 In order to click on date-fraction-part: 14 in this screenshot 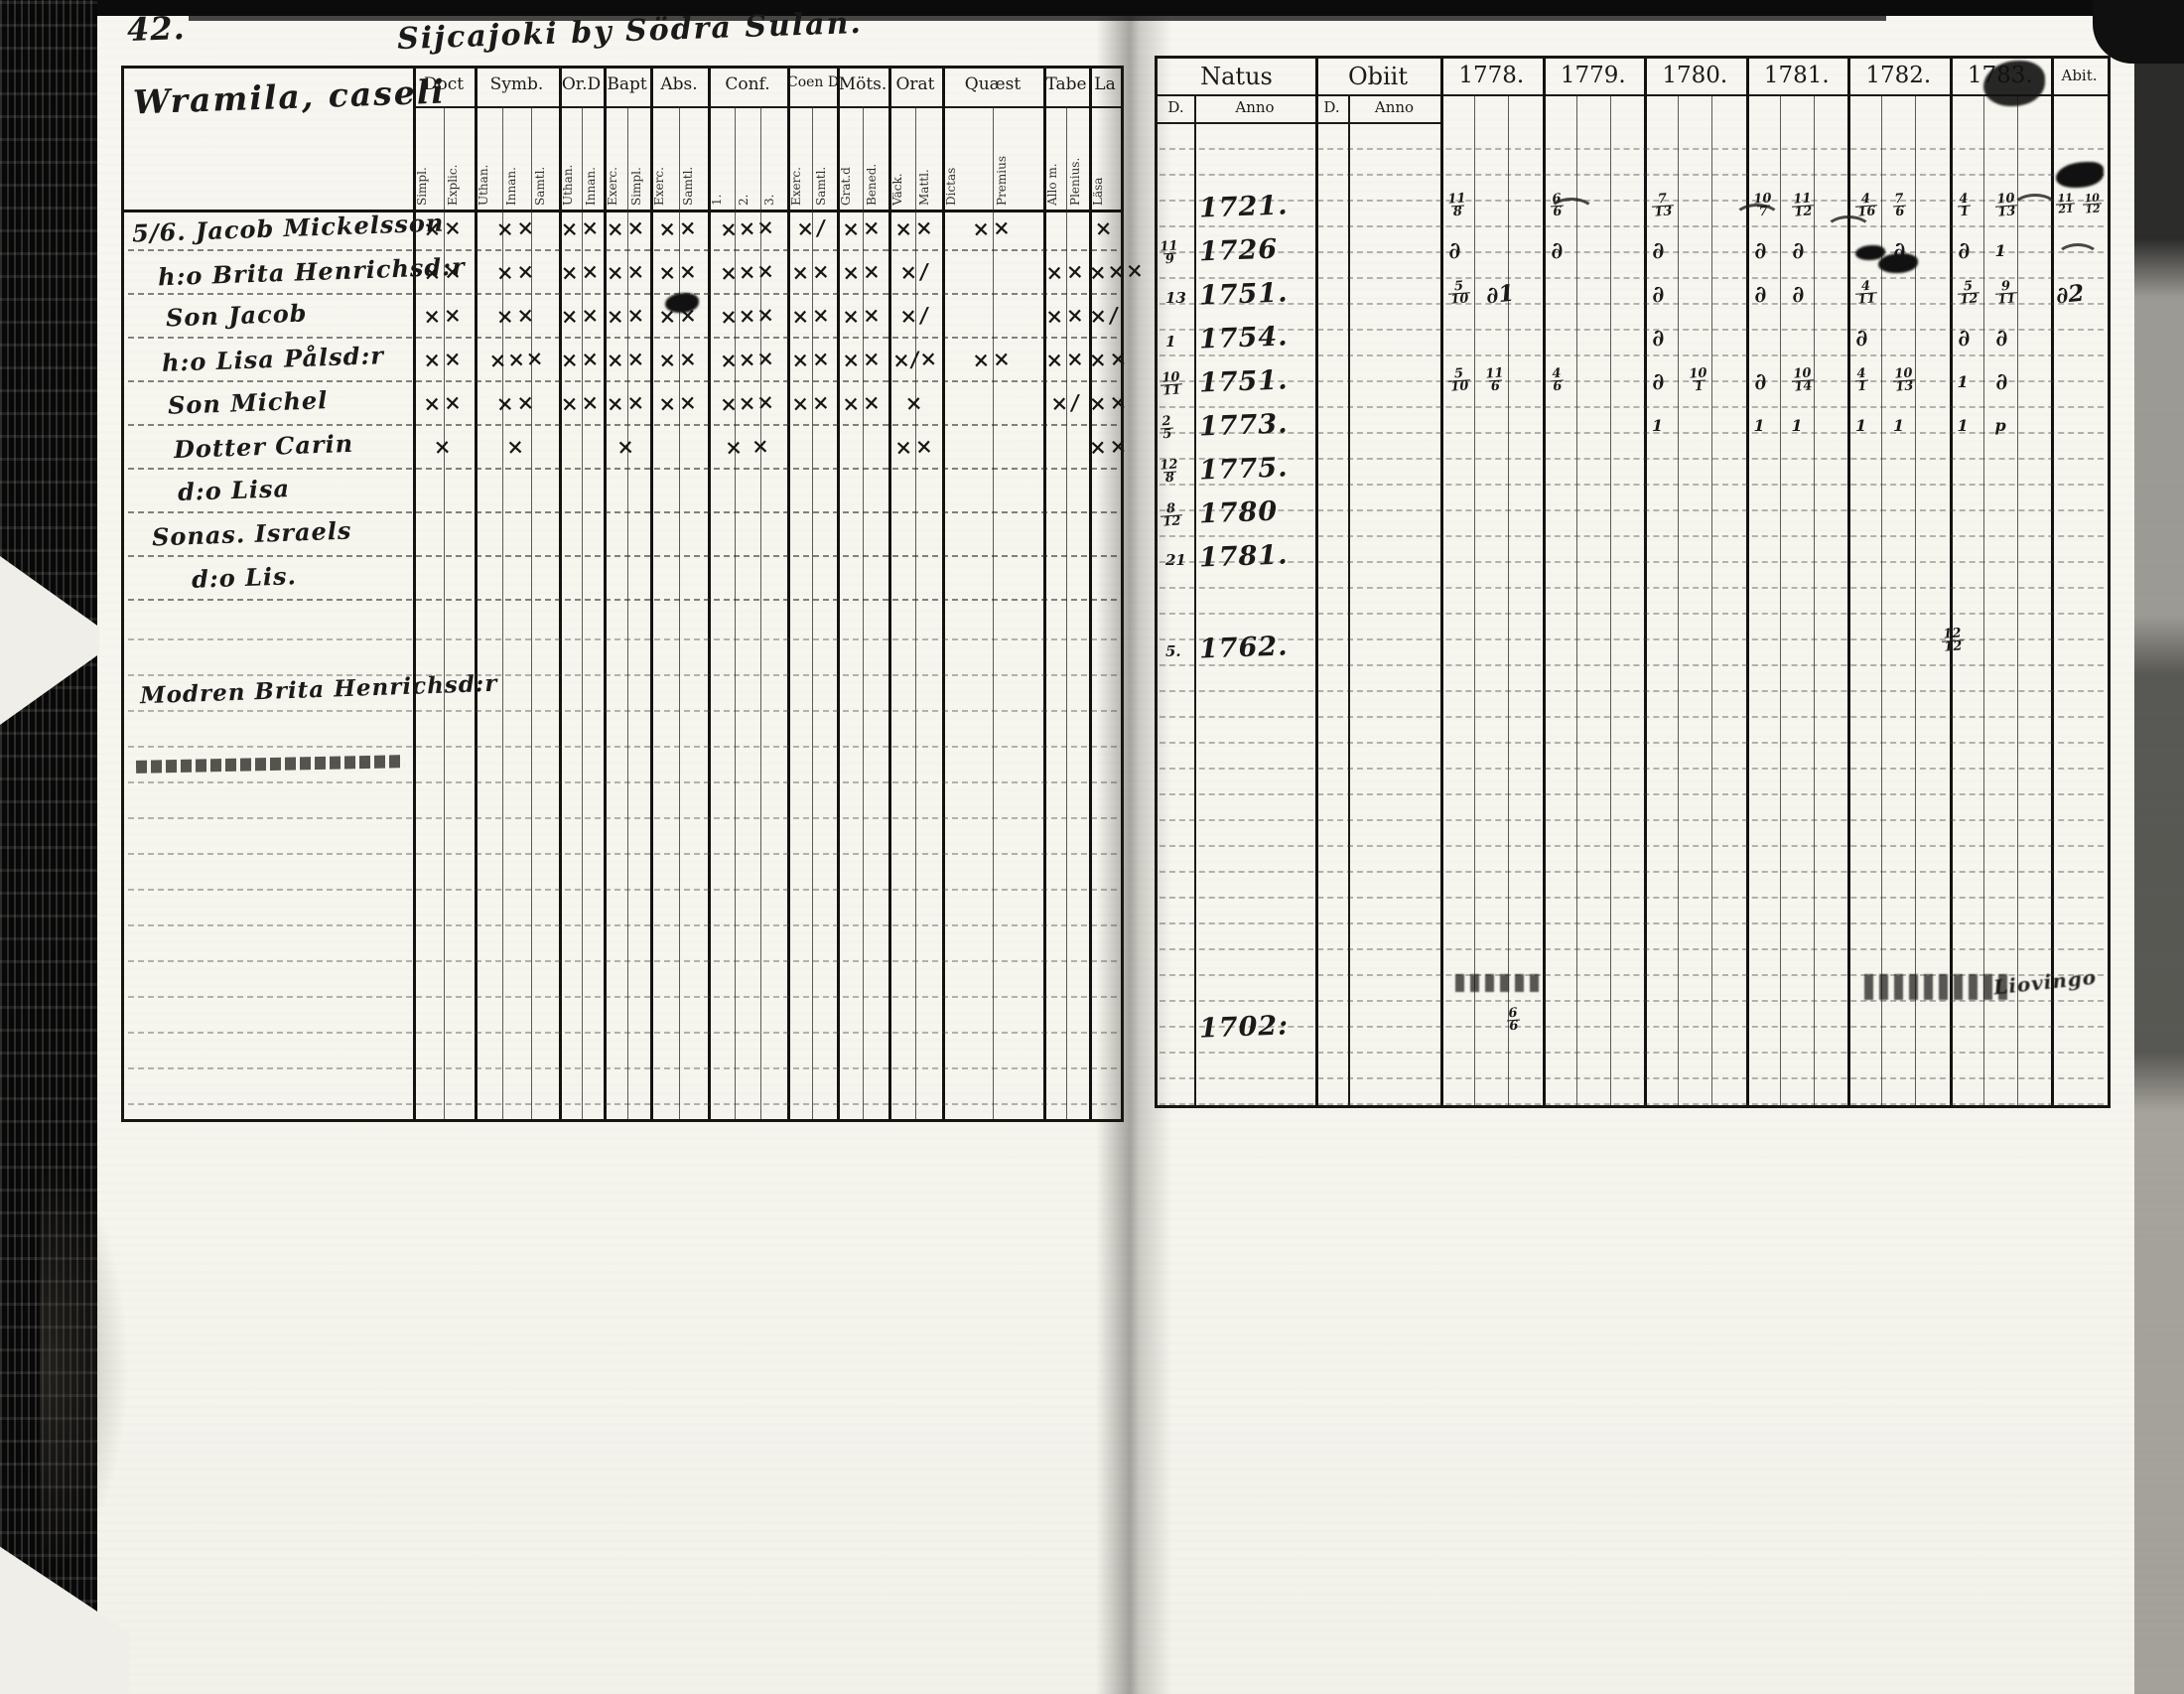, I will do `click(1803, 387)`.